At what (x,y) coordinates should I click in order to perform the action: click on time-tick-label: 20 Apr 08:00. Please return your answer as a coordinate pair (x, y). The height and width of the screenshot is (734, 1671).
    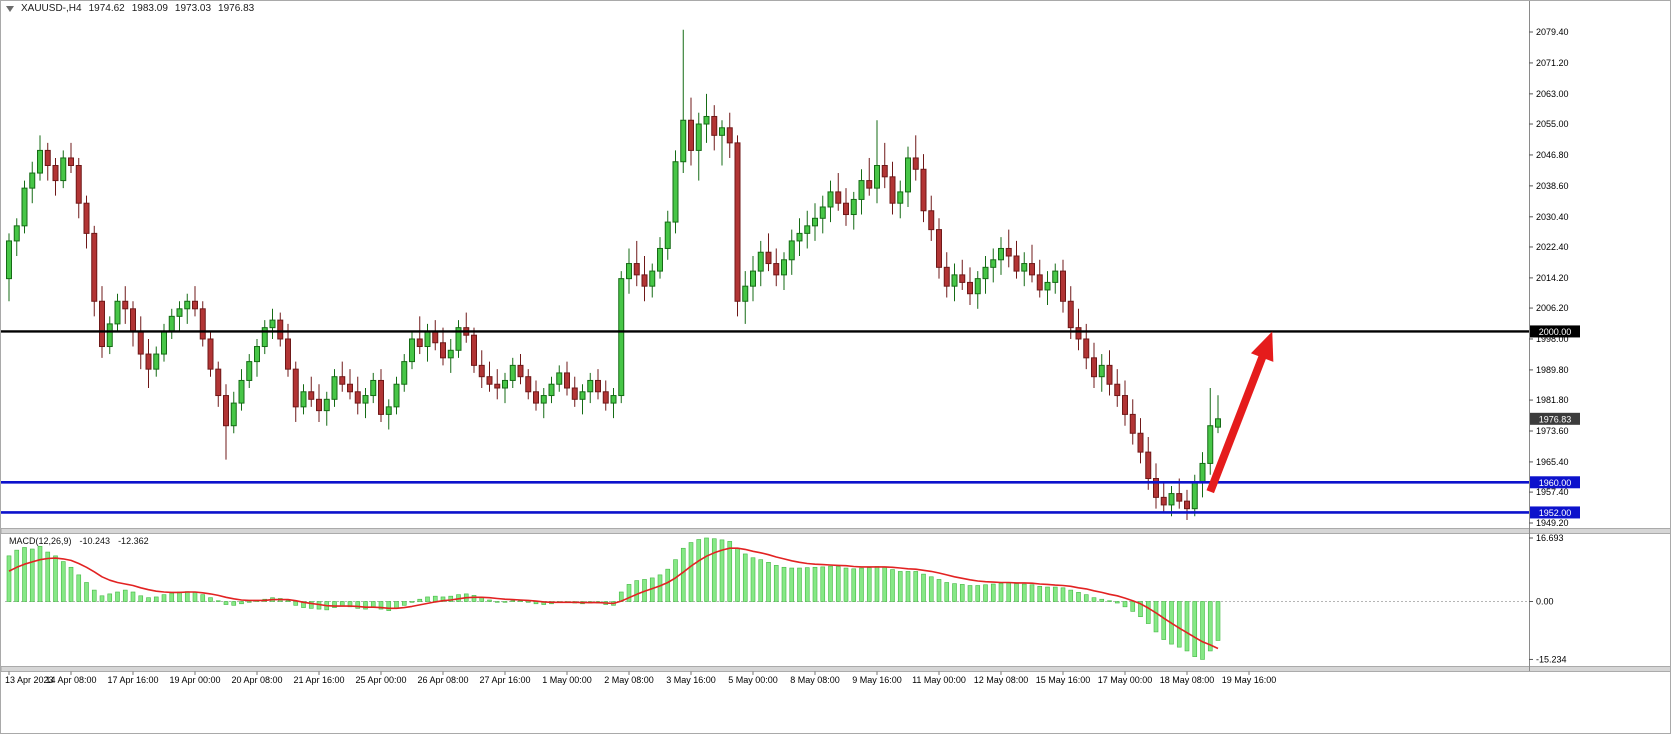
    Looking at the image, I should click on (256, 680).